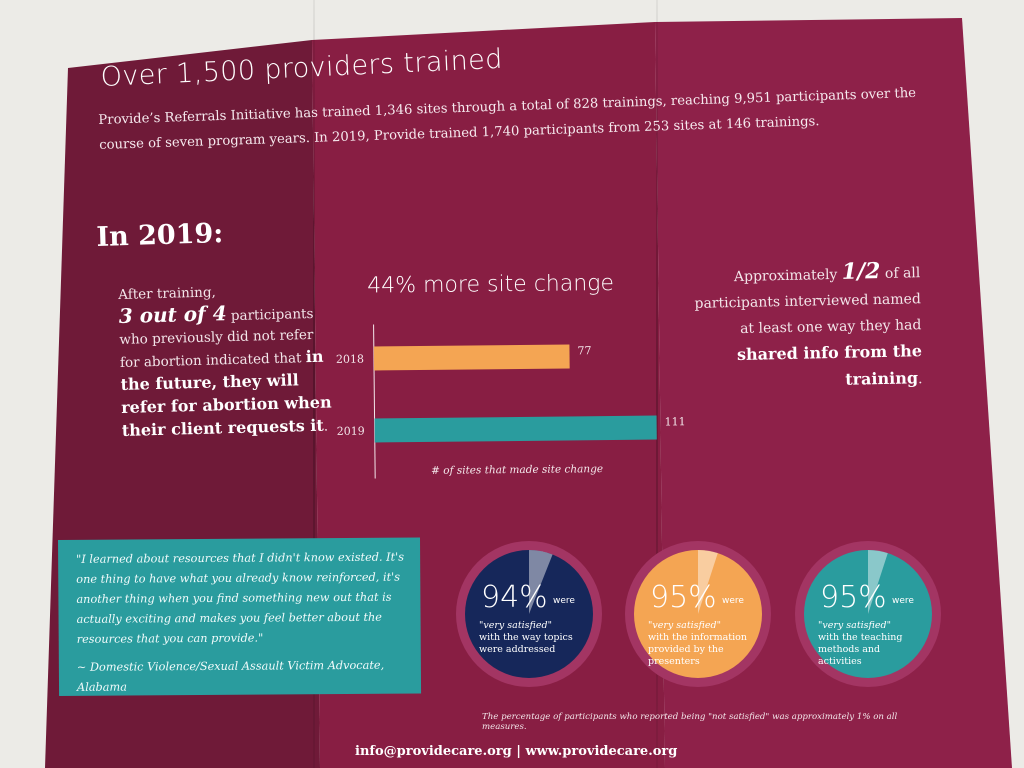 This screenshot has height=768, width=1024. What do you see at coordinates (314, 384) in the screenshot?
I see `fold-line-left` at bounding box center [314, 384].